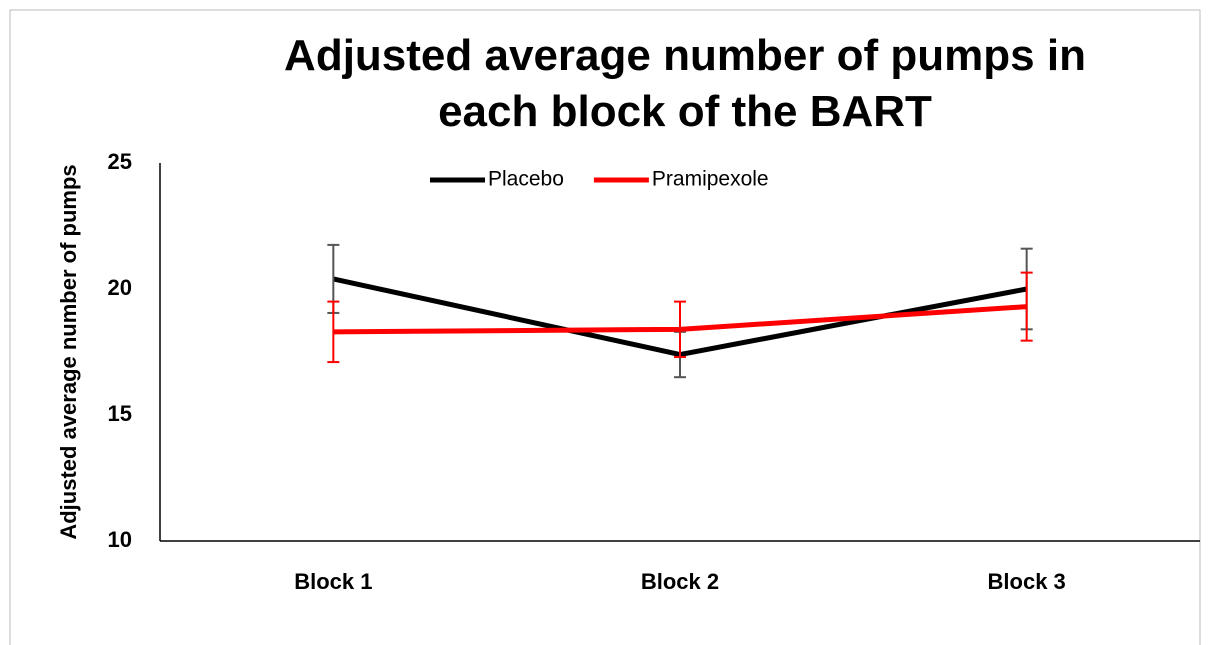  Describe the element at coordinates (1027, 581) in the screenshot. I see `x-tick-label: Block 3` at that location.